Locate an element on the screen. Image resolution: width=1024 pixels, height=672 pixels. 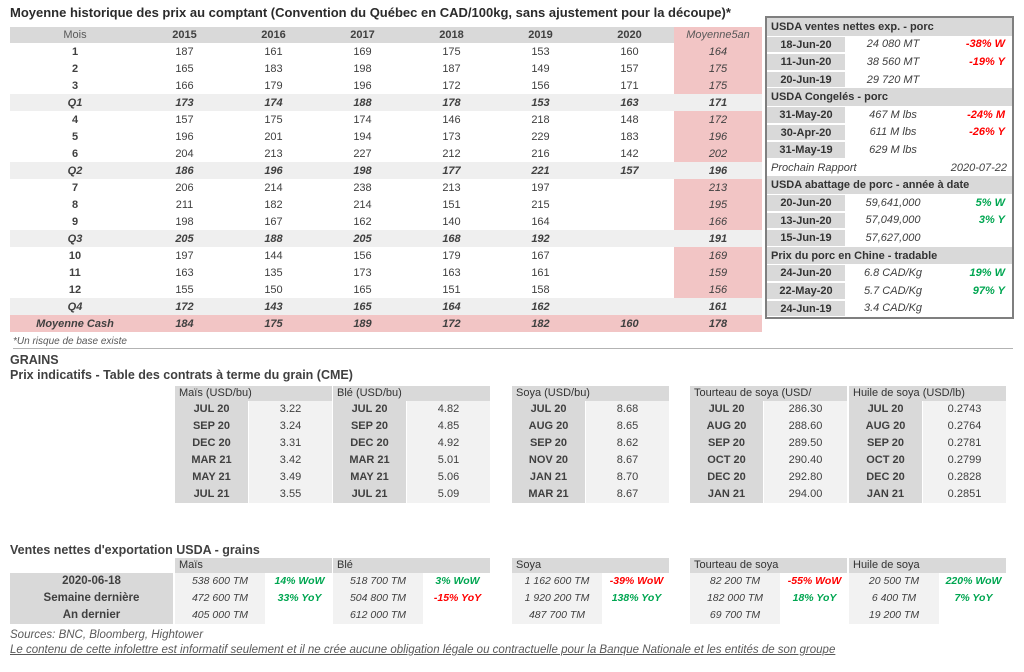
pork-cell: 172 is located at coordinates (718, 119).